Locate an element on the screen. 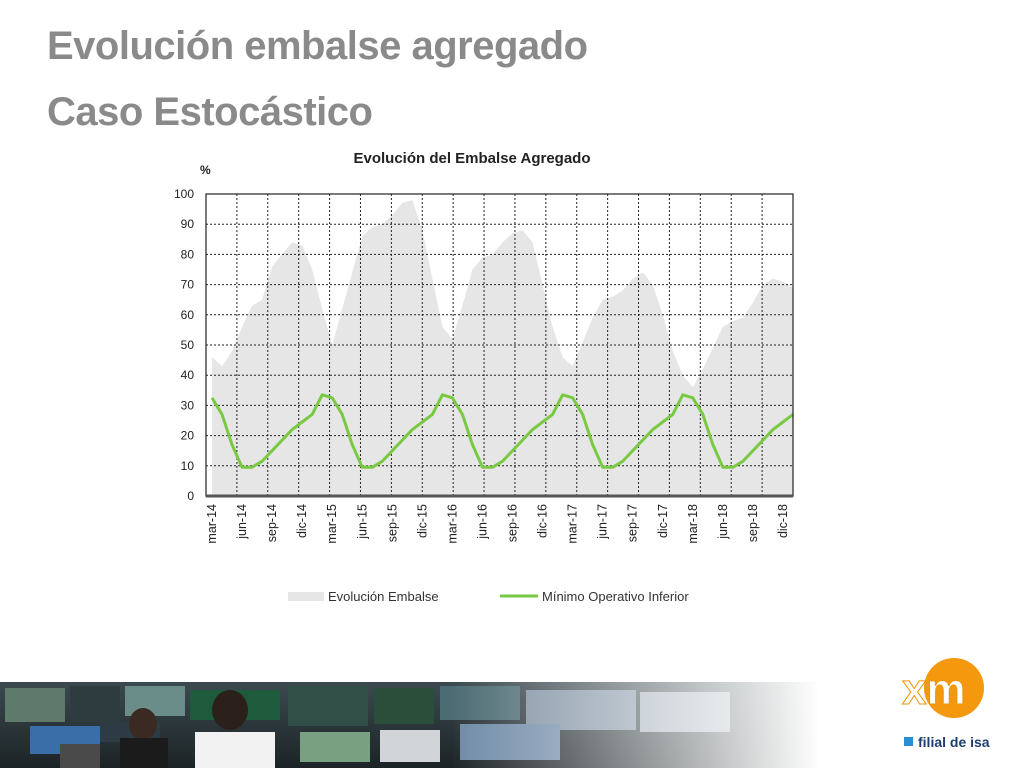  y-tick-label: 100 is located at coordinates (184, 194).